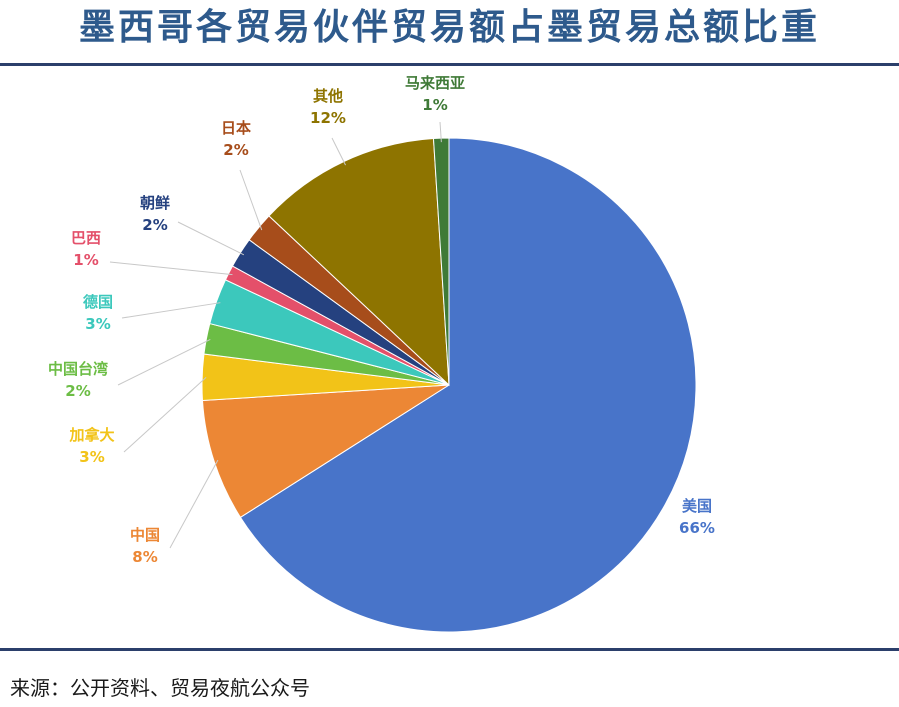  I want to click on slice-name-label-5: 巴西, so click(86, 238).